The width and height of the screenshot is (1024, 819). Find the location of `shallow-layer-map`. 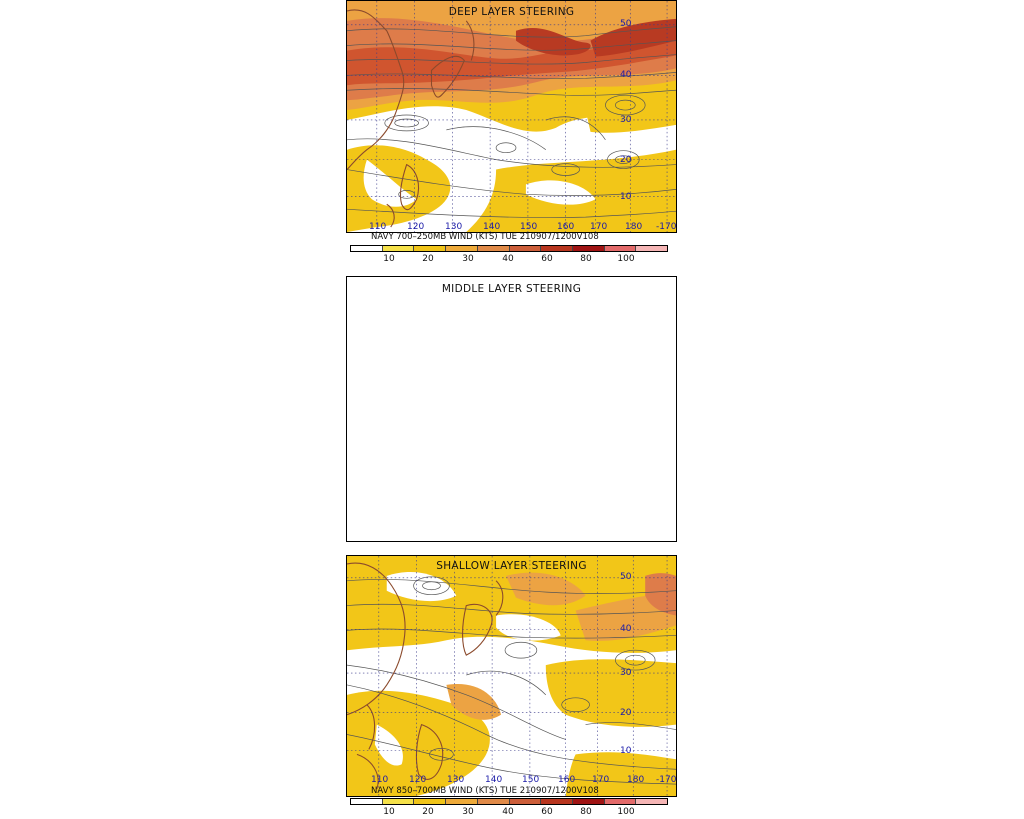

shallow-layer-map is located at coordinates (511, 676).